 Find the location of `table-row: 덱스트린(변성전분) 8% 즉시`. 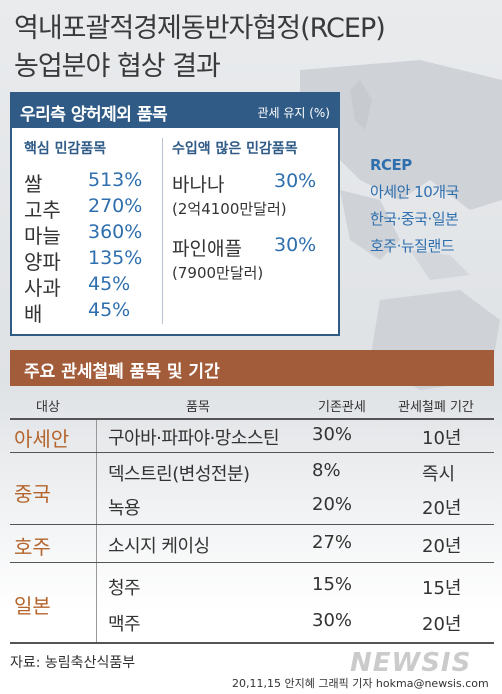

table-row: 덱스트린(변성전분) 8% 즉시 is located at coordinates (252, 471).